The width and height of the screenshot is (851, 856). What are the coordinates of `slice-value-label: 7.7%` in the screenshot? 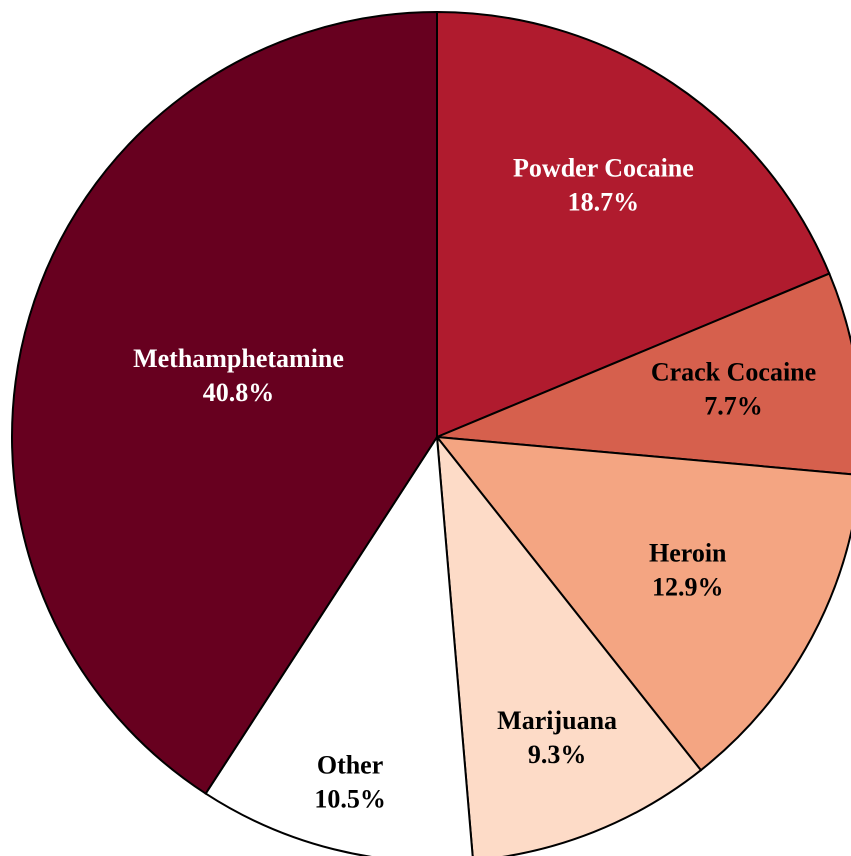 It's located at (733, 405).